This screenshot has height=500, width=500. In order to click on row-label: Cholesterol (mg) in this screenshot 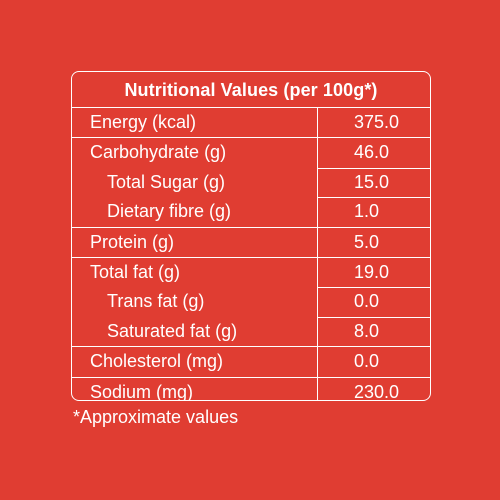, I will do `click(157, 361)`.